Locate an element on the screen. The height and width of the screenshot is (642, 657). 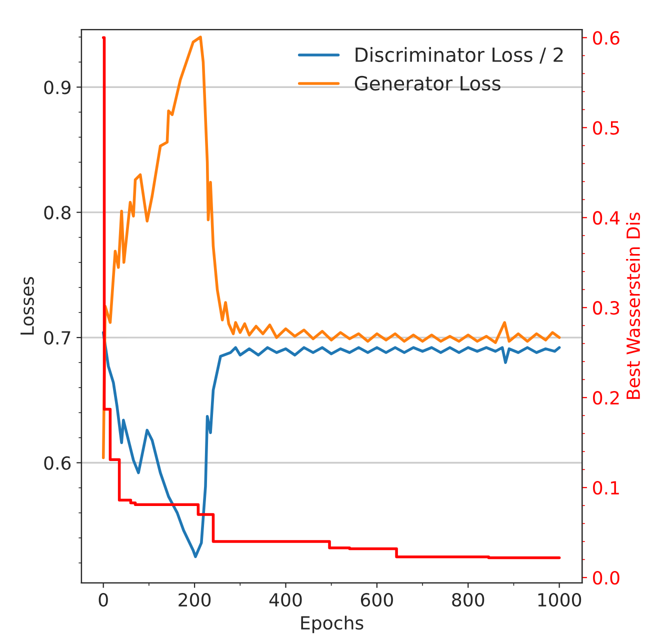
y2-tick-label: 0.2 is located at coordinates (606, 398).